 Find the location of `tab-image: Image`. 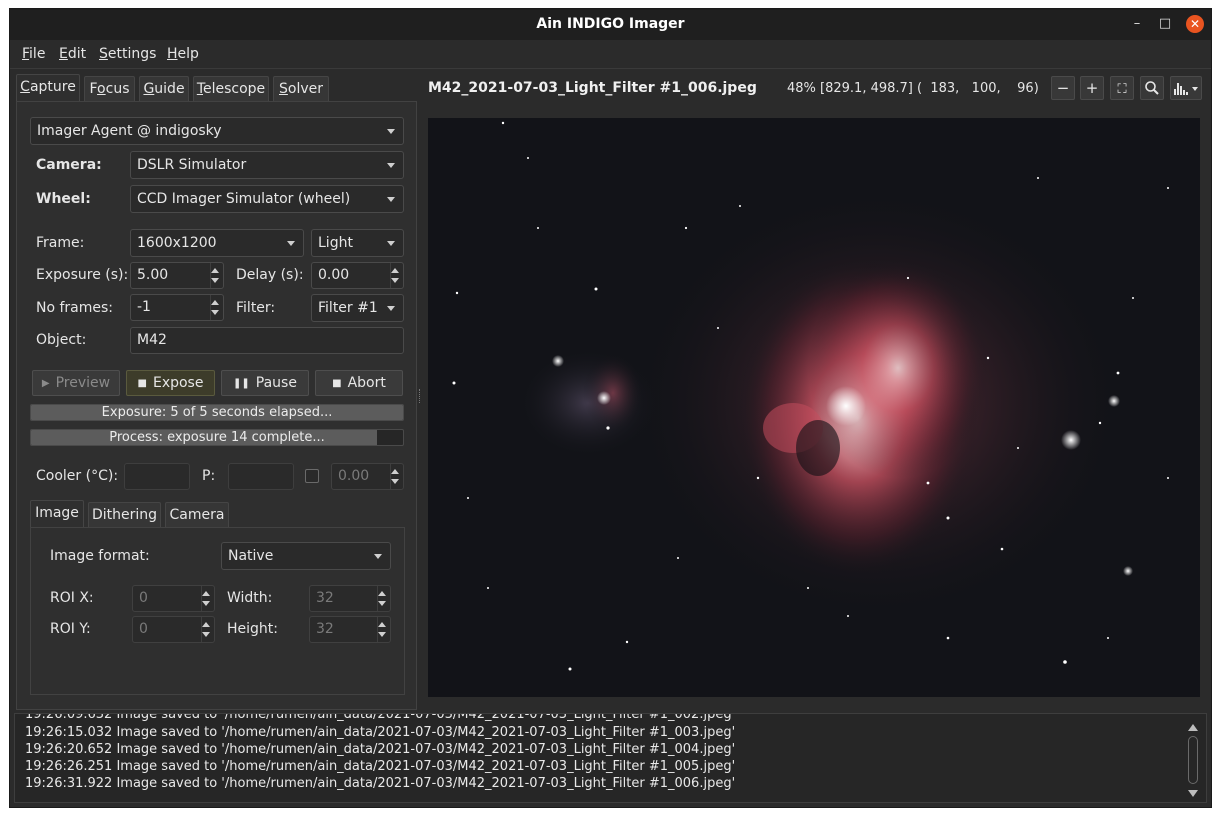

tab-image: Image is located at coordinates (57, 513).